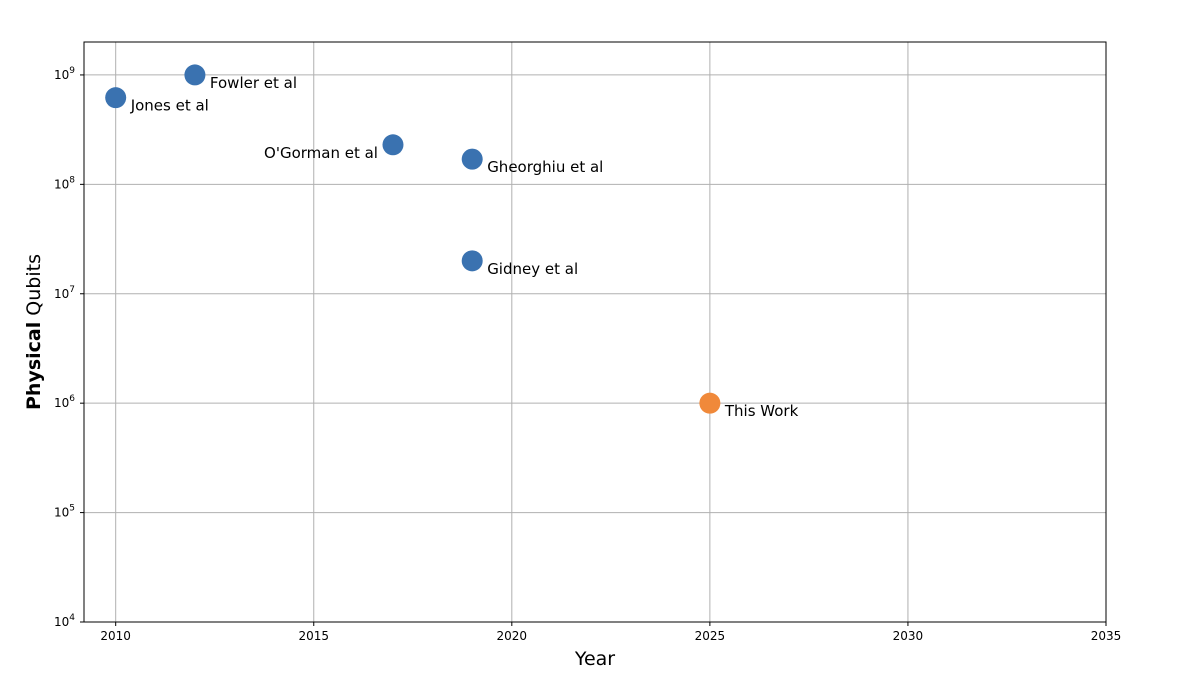 This screenshot has height=684, width=1179. What do you see at coordinates (908, 636) in the screenshot?
I see `x-tick-label: 2030` at bounding box center [908, 636].